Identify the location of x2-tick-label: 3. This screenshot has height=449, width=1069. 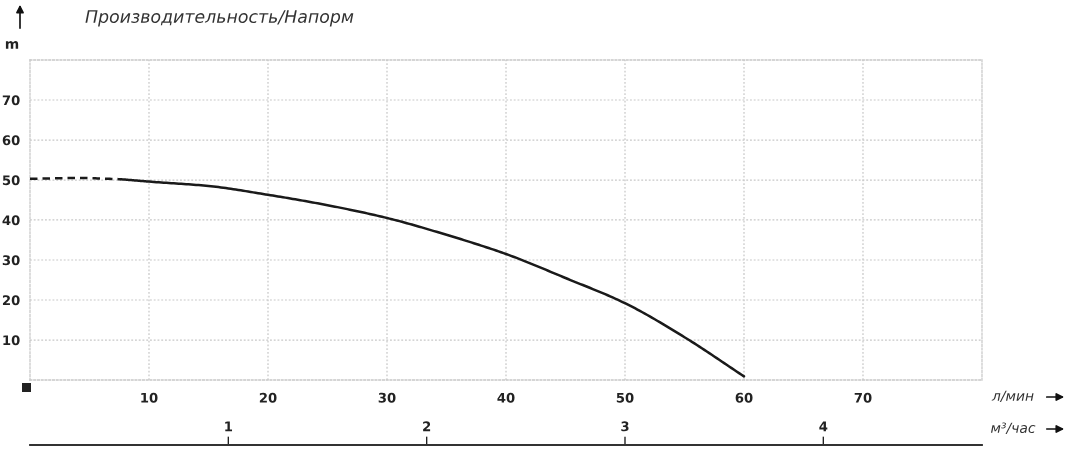
(625, 426).